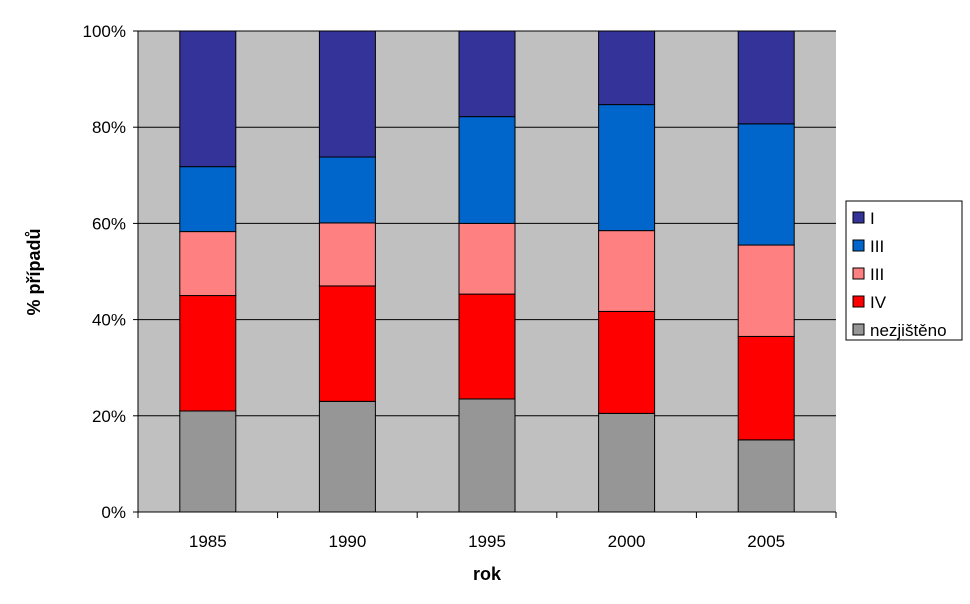 This screenshot has width=970, height=604. What do you see at coordinates (347, 541) in the screenshot?
I see `x-tick-label: 1990` at bounding box center [347, 541].